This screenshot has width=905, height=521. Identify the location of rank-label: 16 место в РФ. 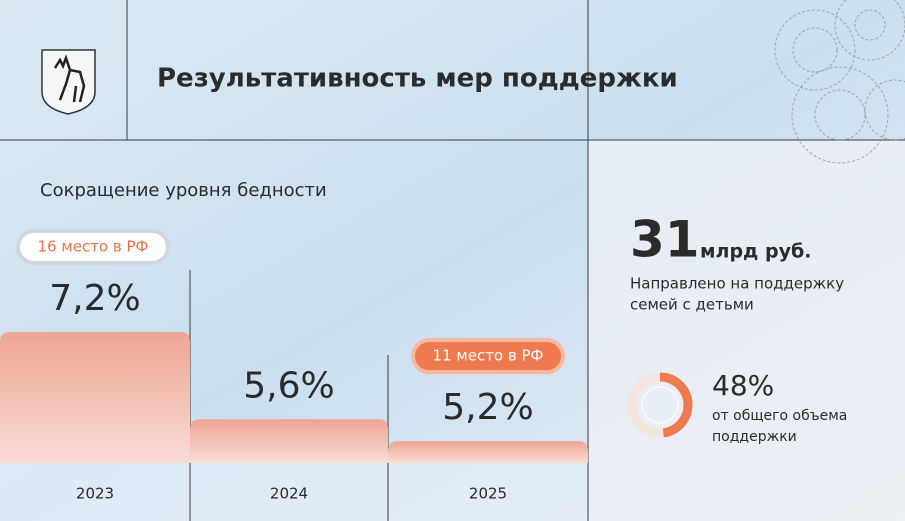
(93, 246).